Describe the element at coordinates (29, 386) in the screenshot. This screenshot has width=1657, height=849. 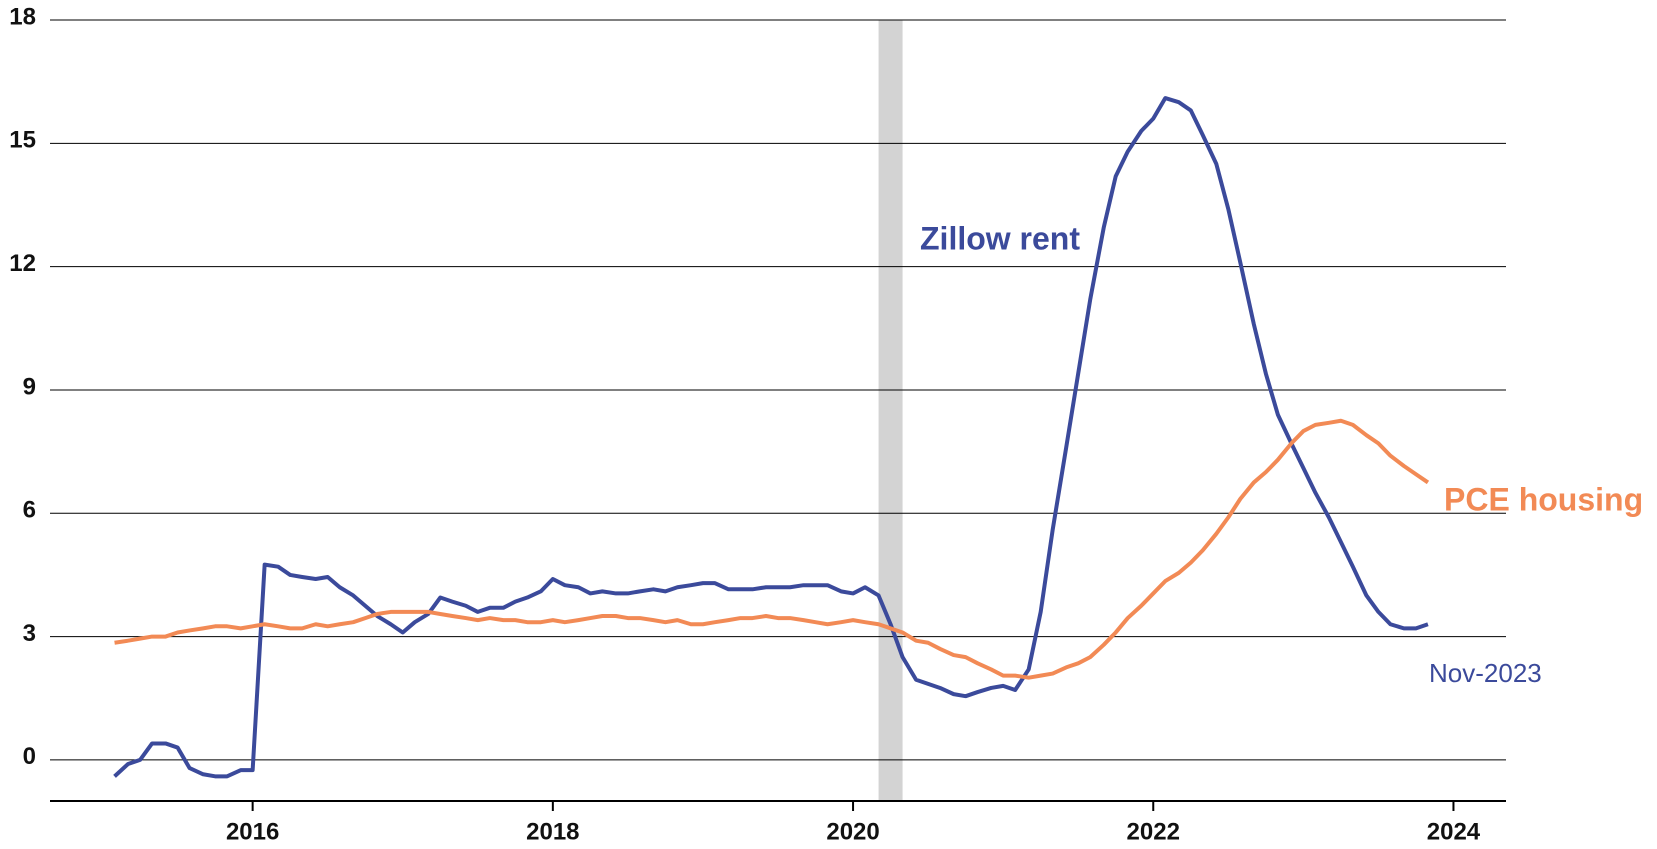
I see `y-tick-label: 9` at that location.